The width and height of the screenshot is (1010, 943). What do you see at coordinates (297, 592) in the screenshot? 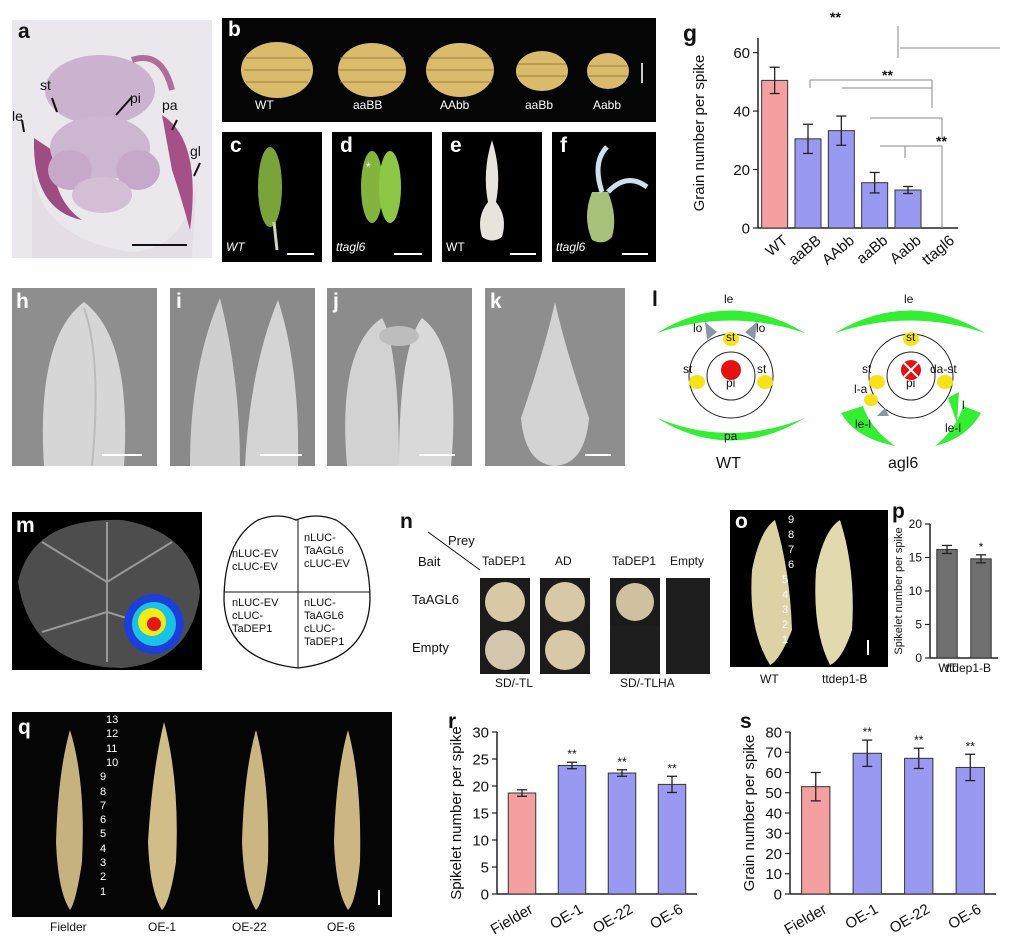
I see `leaf-layout-diagram` at bounding box center [297, 592].